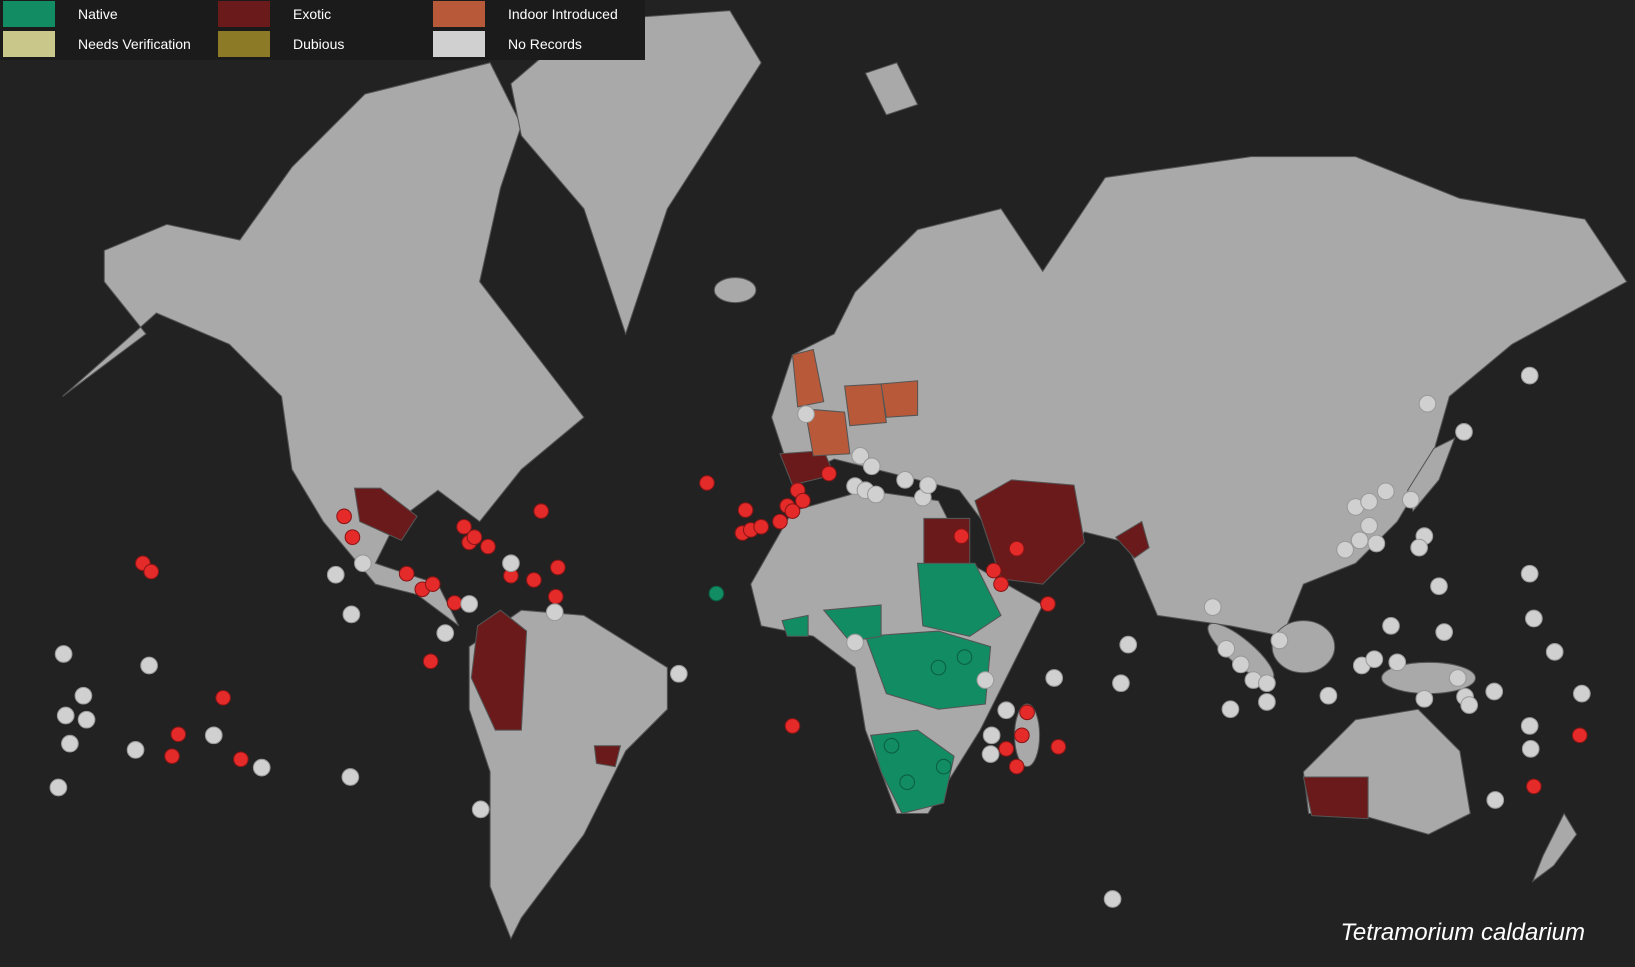  What do you see at coordinates (563, 14) in the screenshot?
I see `legend-label: Indoor Introduced` at bounding box center [563, 14].